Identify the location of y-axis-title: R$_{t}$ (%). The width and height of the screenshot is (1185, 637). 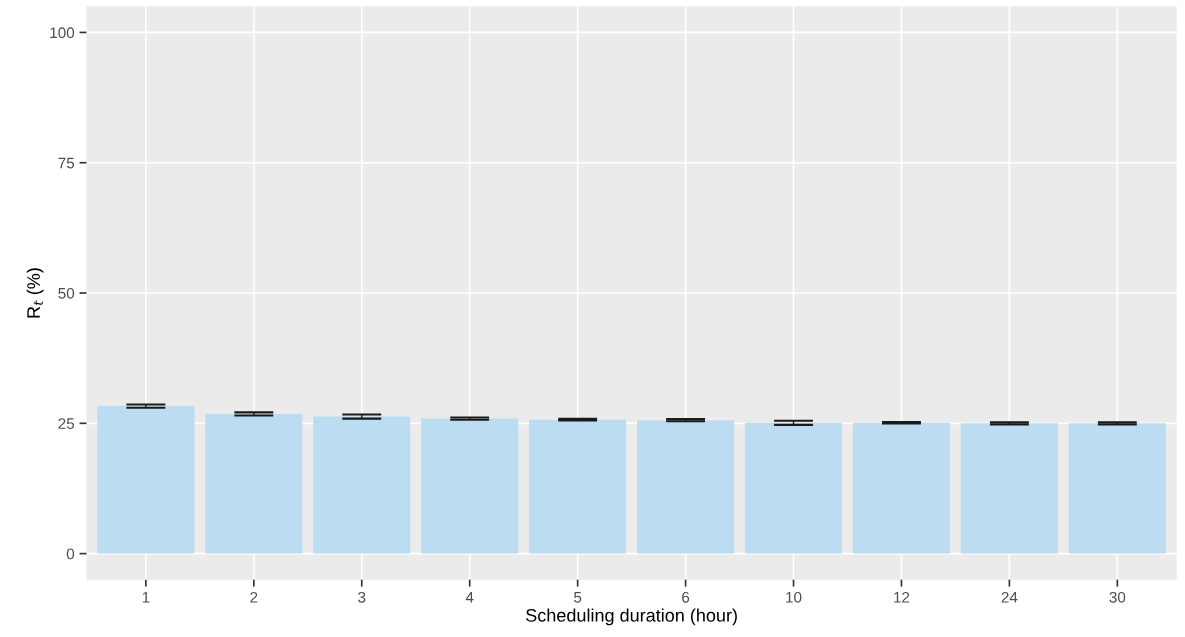
(35, 293).